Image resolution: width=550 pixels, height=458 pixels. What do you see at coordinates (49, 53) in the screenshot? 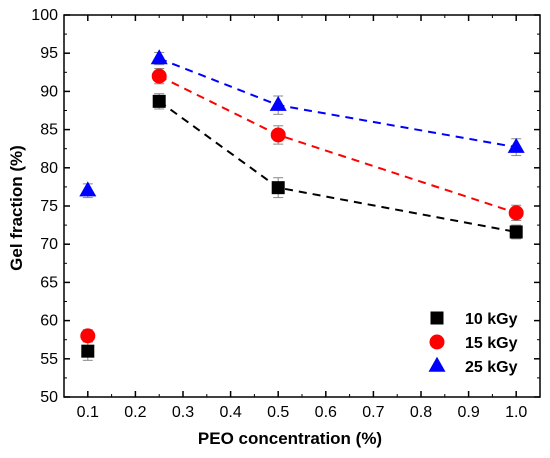
I see `y-tick-label: 95` at bounding box center [49, 53].